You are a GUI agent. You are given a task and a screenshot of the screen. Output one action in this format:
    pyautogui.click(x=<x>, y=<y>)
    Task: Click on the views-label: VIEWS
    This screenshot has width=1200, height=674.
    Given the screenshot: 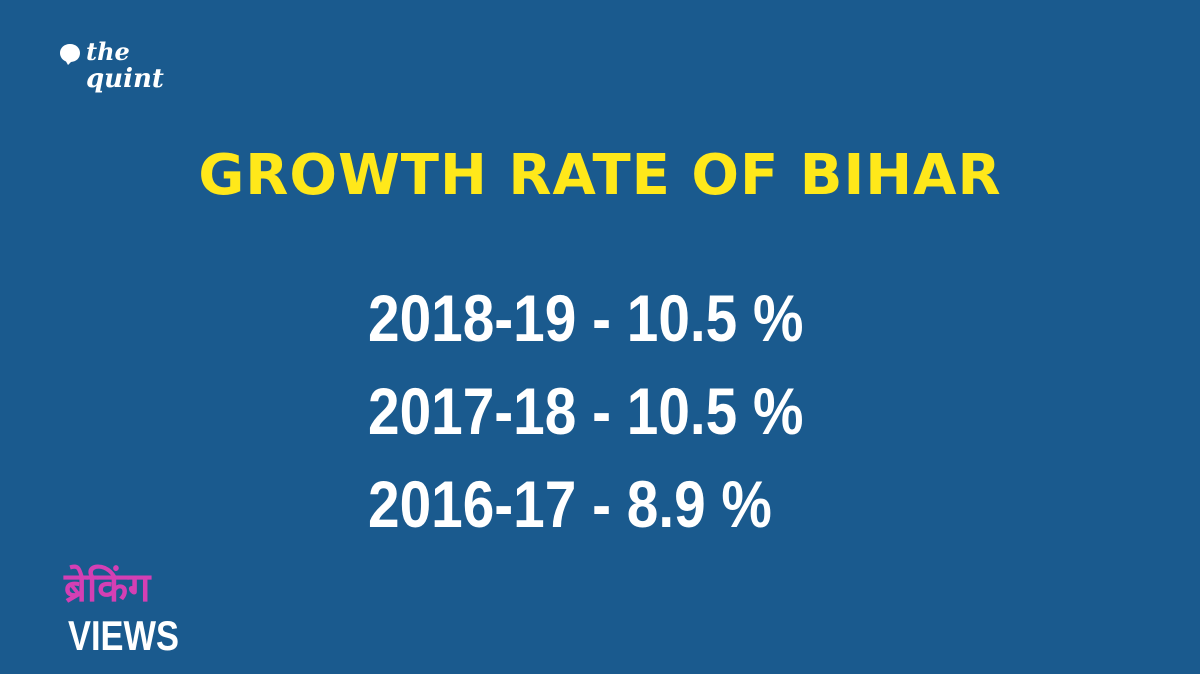 What is the action you would take?
    pyautogui.click(x=123, y=635)
    